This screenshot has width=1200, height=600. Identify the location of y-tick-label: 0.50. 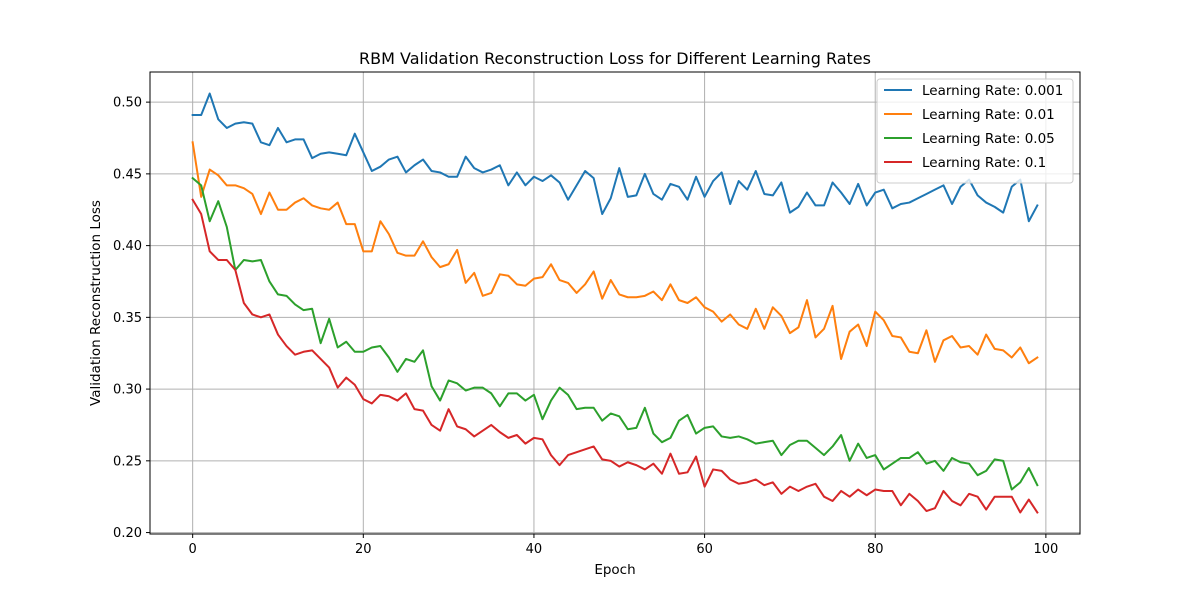
(127, 103).